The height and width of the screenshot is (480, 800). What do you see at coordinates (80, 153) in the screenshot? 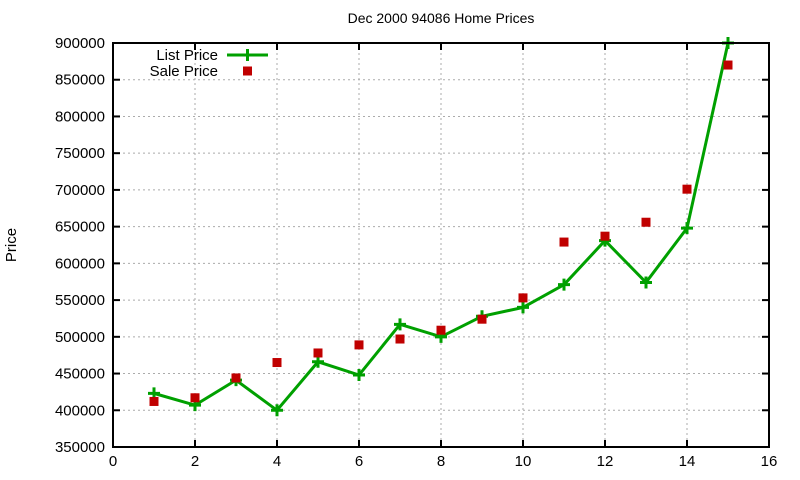
I see `y-tick-label: 750000` at bounding box center [80, 153].